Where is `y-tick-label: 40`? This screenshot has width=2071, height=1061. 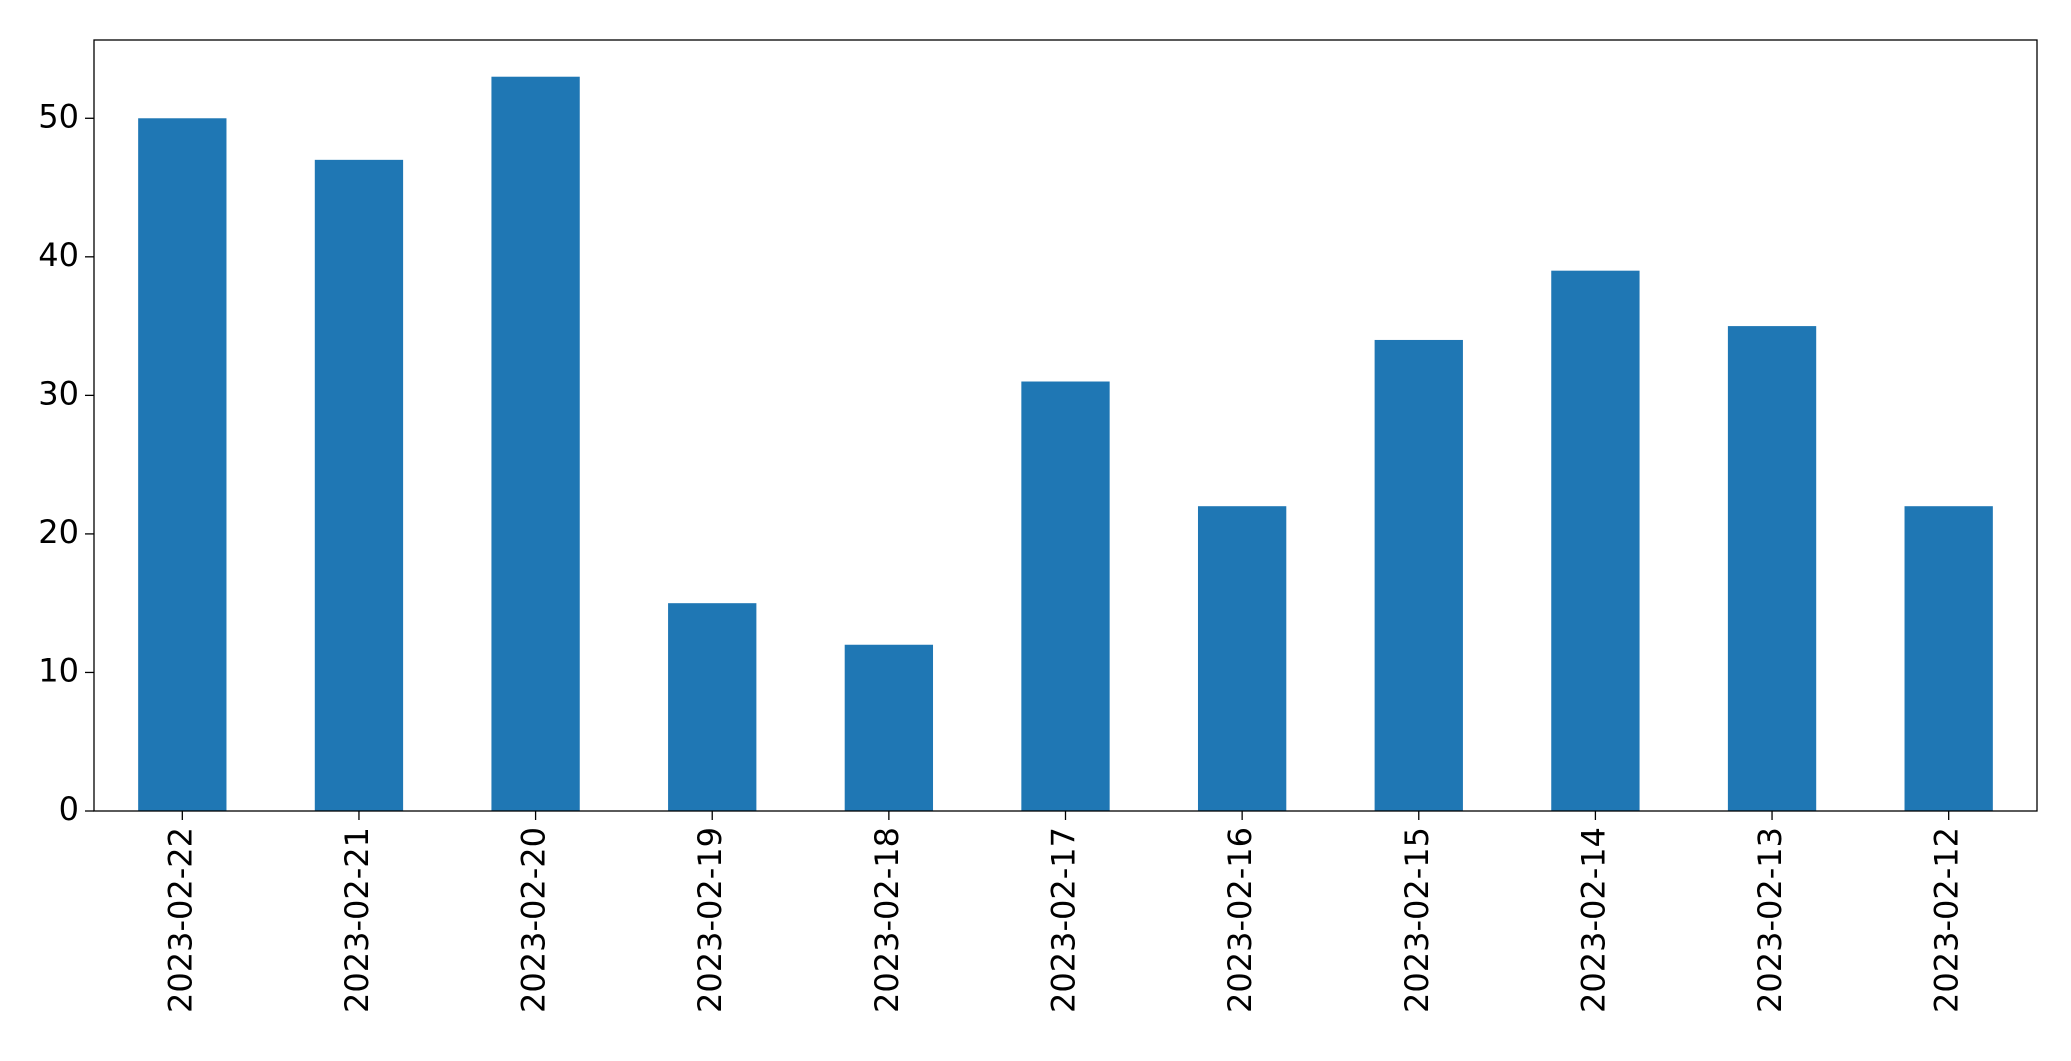
y-tick-label: 40 is located at coordinates (58, 255).